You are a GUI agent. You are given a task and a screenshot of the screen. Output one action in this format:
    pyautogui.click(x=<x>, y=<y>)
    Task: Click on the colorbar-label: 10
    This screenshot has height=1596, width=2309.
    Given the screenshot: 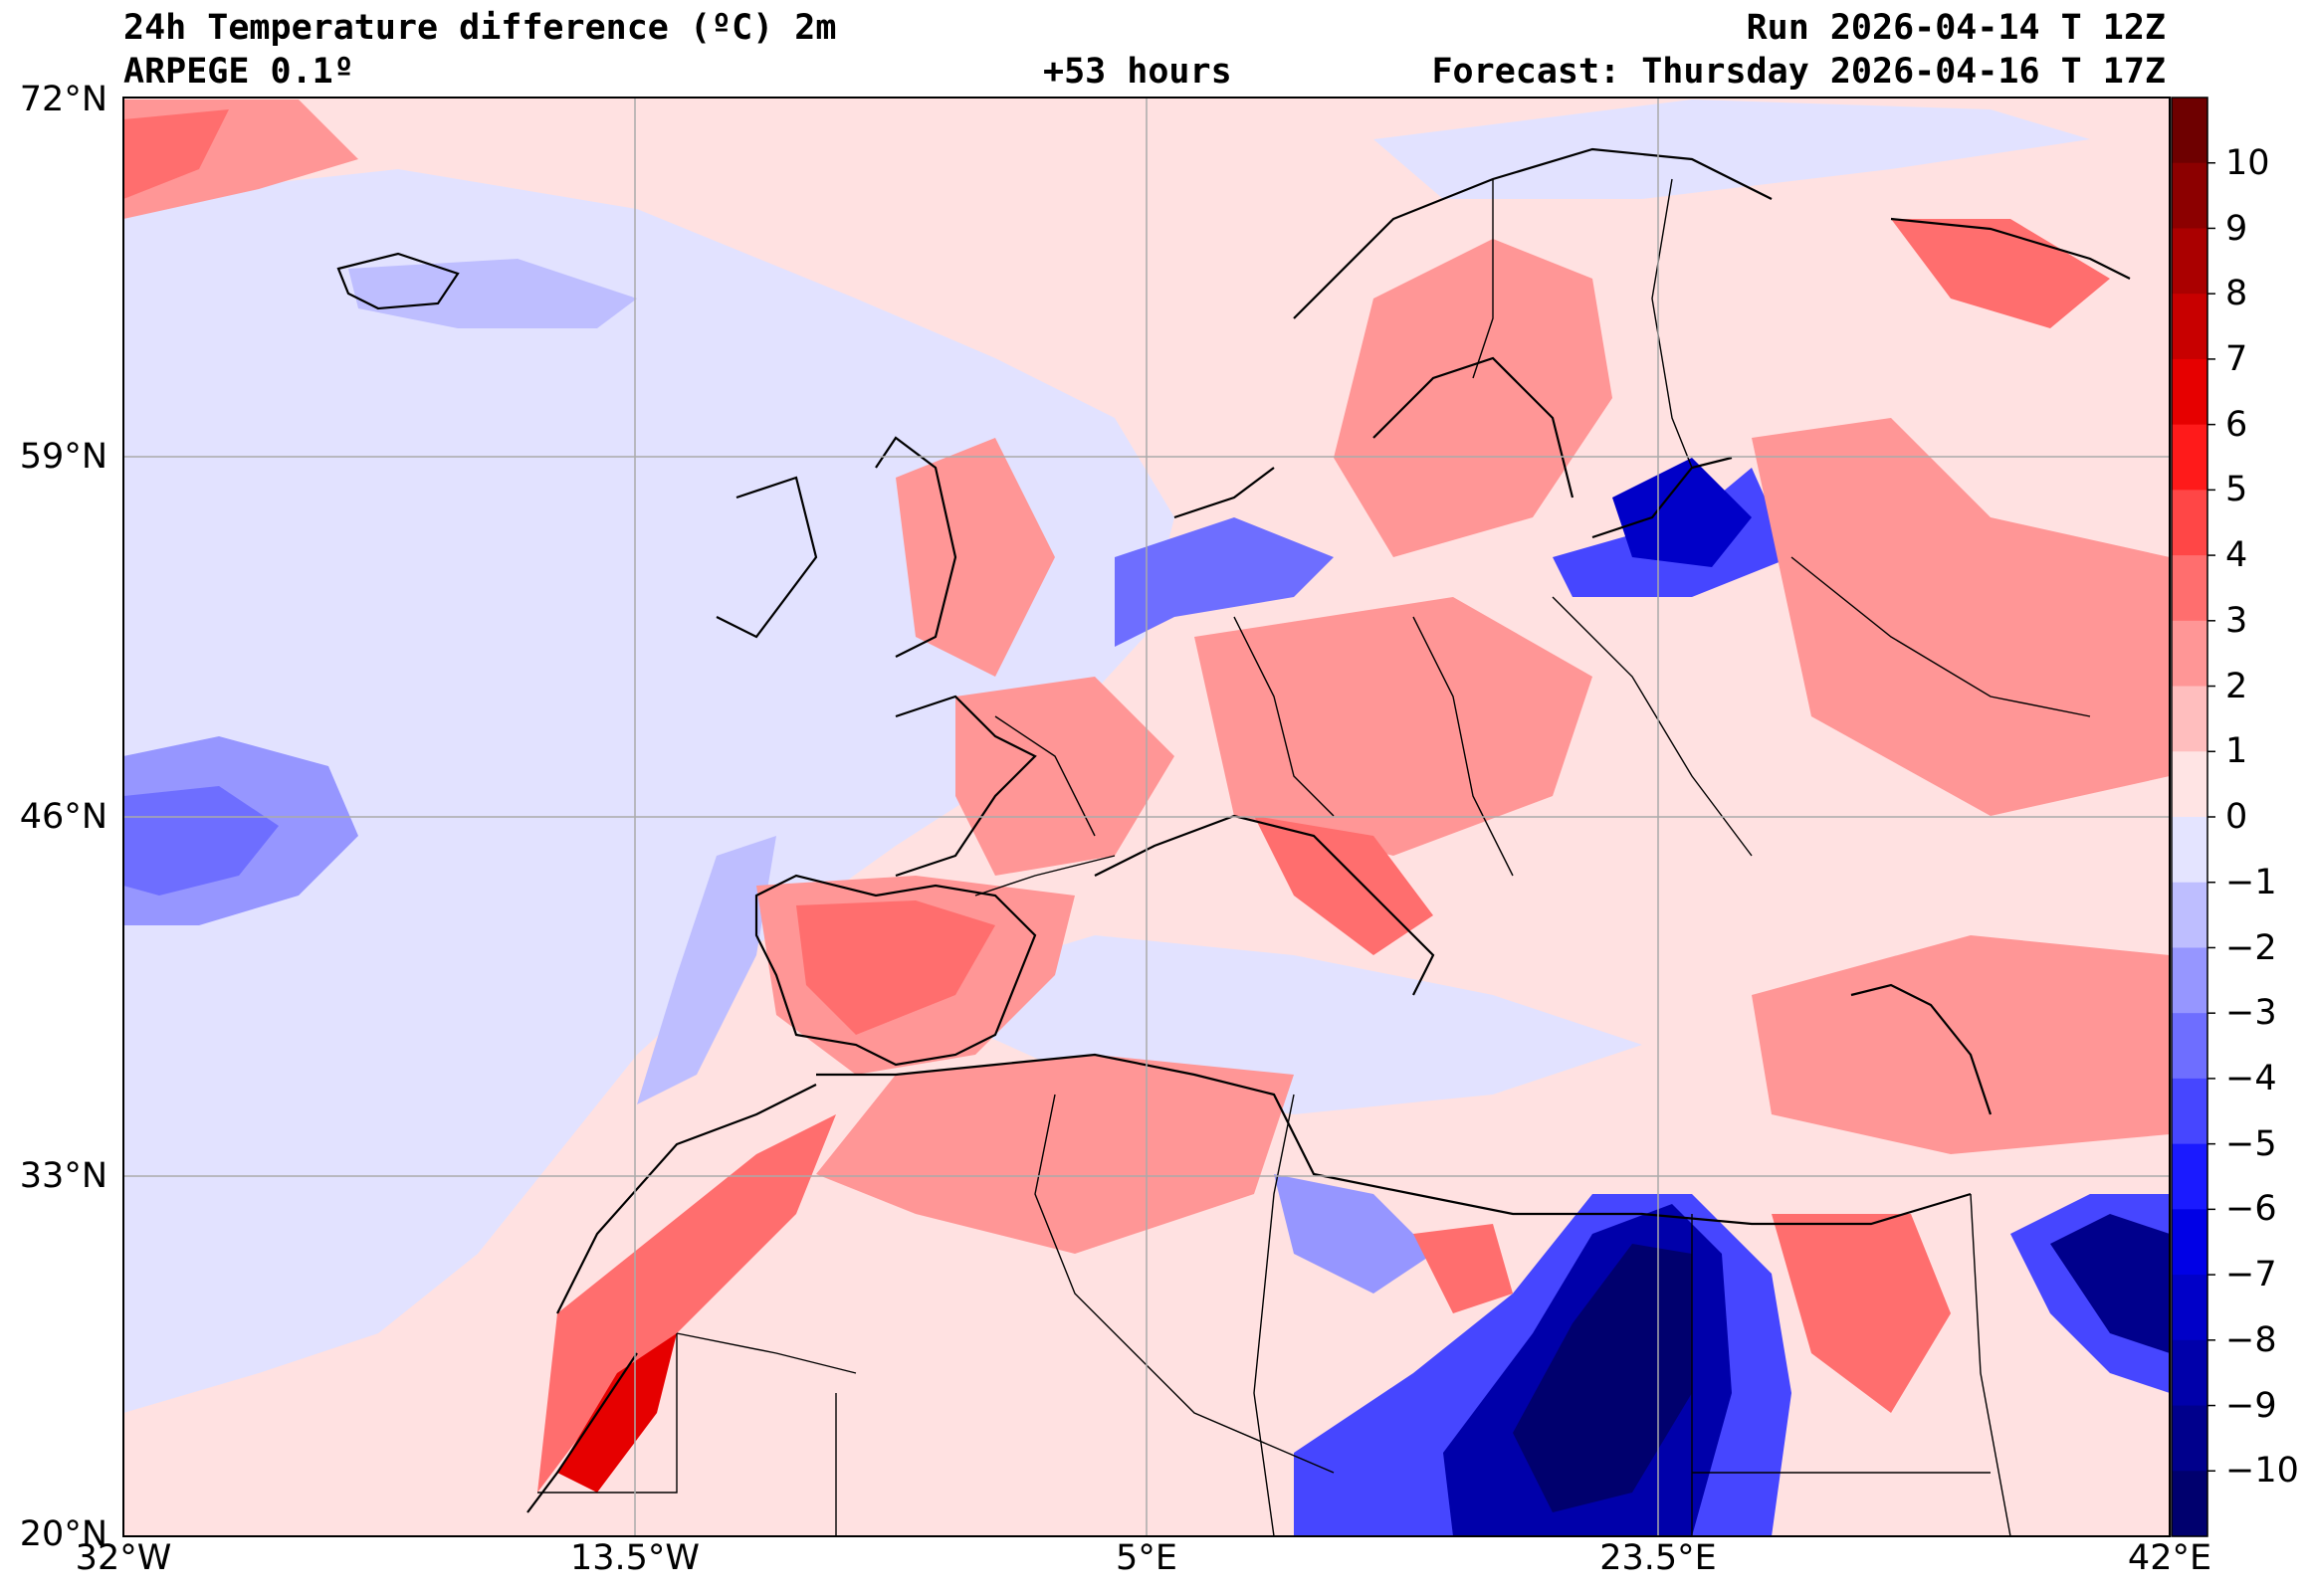 What is the action you would take?
    pyautogui.click(x=2247, y=163)
    